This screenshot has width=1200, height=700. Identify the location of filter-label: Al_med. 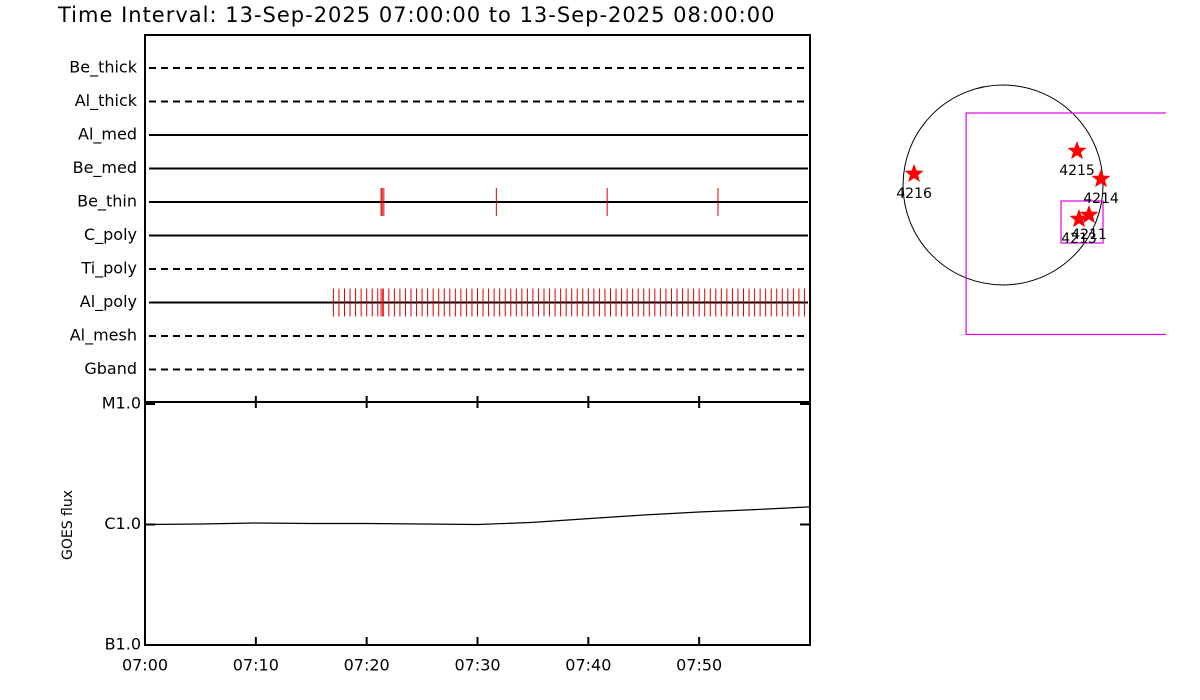
(107, 135).